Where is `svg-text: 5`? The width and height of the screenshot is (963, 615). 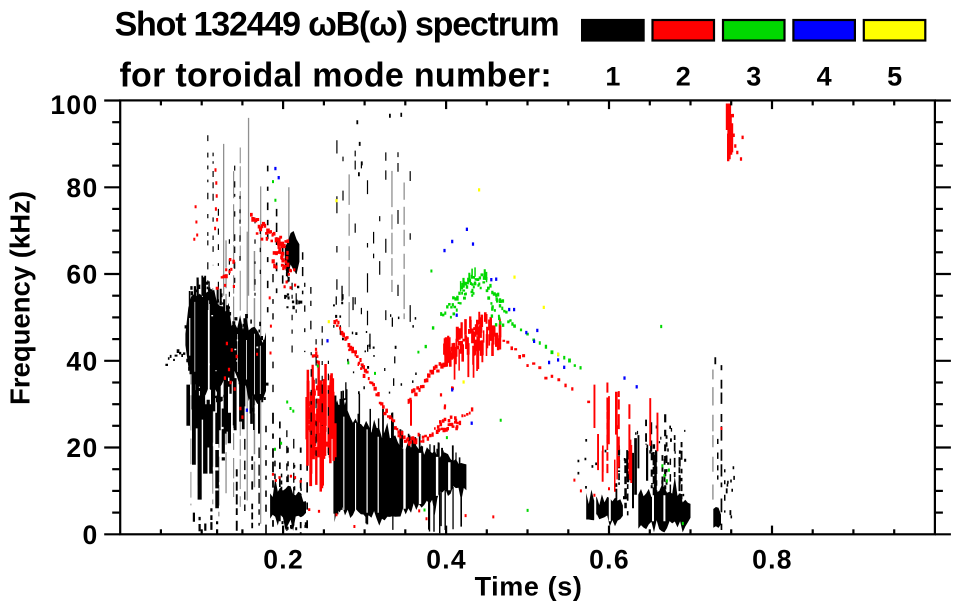
svg-text: 5 is located at coordinates (894, 76).